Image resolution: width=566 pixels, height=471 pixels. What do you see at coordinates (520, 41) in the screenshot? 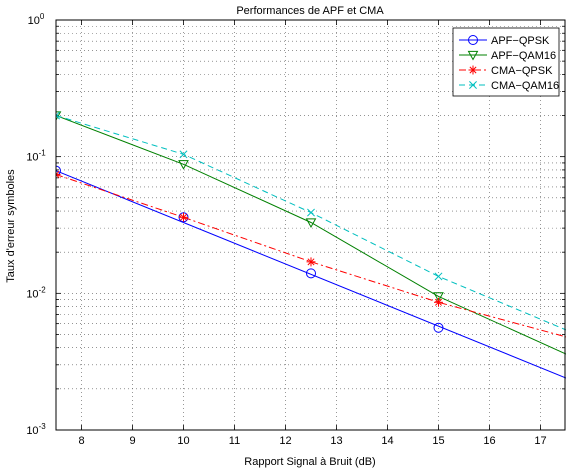
I see `legend-label: APF−QPSK` at bounding box center [520, 41].